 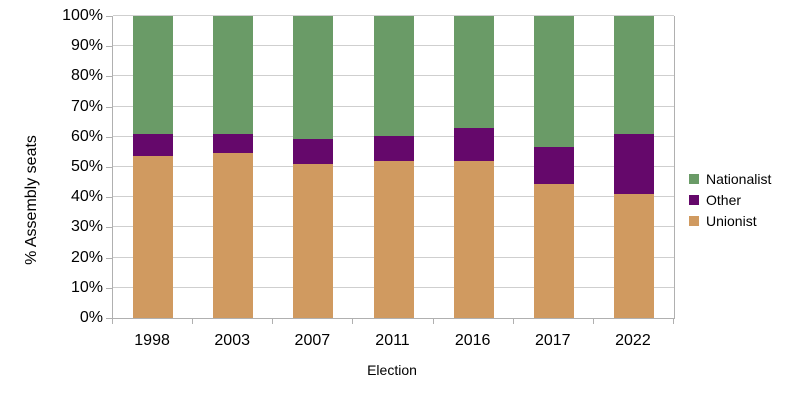 What do you see at coordinates (86, 46) in the screenshot?
I see `y-tick-label: 90%` at bounding box center [86, 46].